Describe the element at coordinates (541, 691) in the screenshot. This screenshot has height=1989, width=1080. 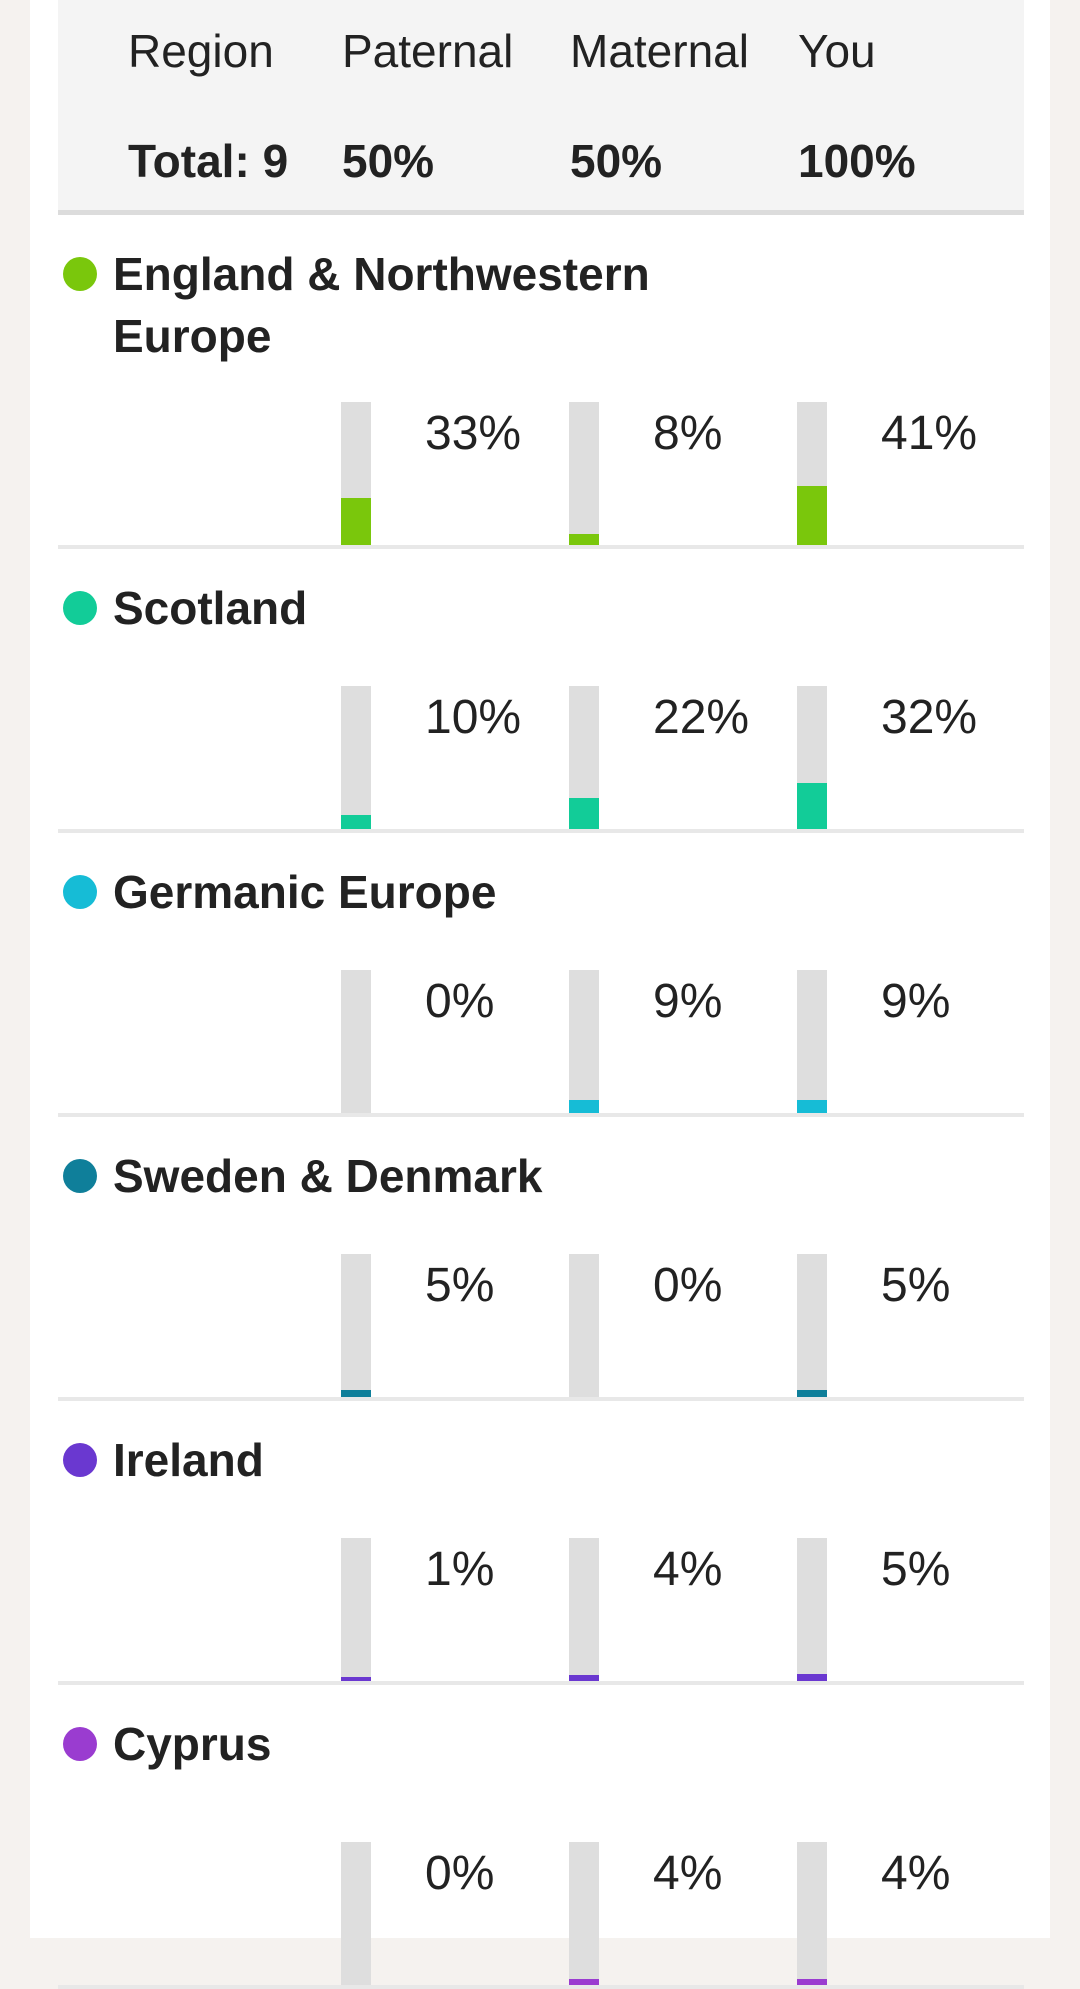
I see `region-row: Scotland 10% 22% 32%` at that location.